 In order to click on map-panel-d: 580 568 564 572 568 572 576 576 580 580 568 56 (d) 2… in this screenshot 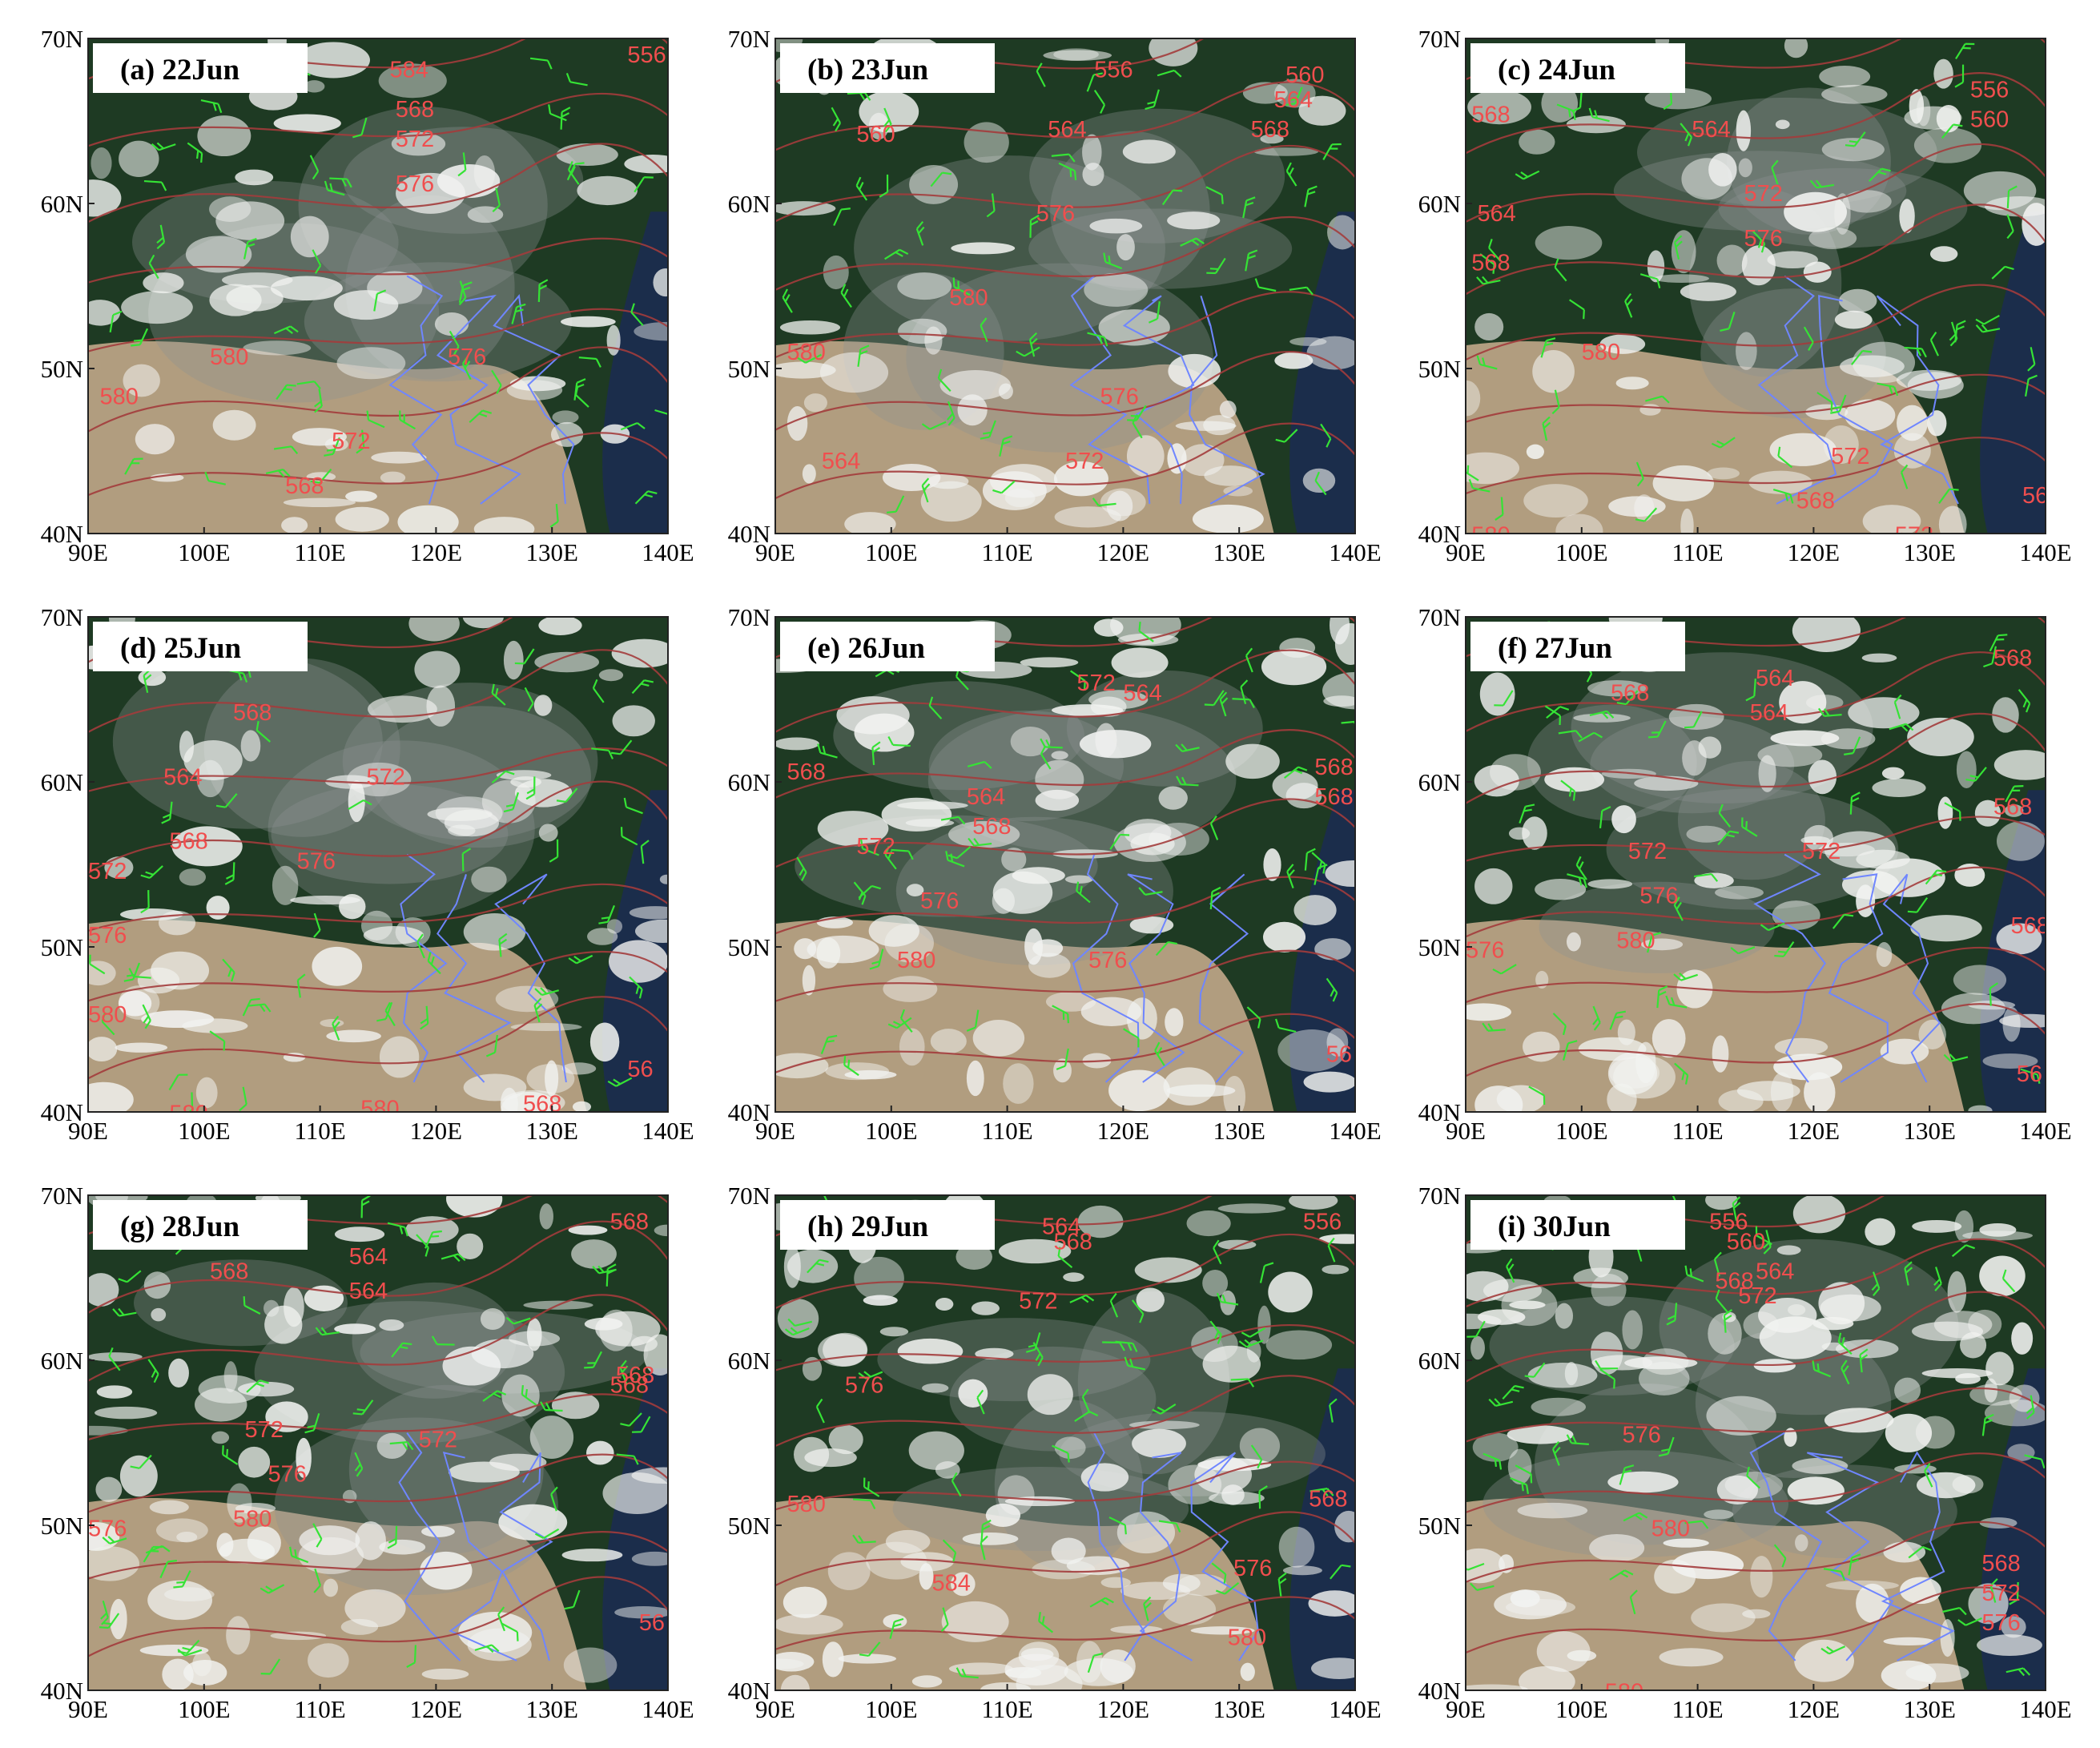, I will do `click(351, 873)`.